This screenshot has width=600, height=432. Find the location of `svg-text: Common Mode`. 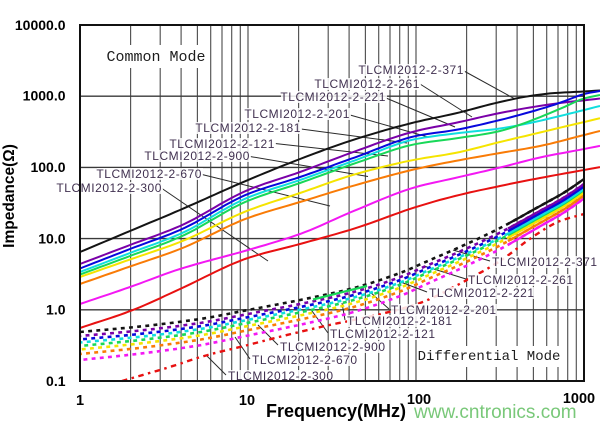

svg-text: Common Mode is located at coordinates (155, 57).